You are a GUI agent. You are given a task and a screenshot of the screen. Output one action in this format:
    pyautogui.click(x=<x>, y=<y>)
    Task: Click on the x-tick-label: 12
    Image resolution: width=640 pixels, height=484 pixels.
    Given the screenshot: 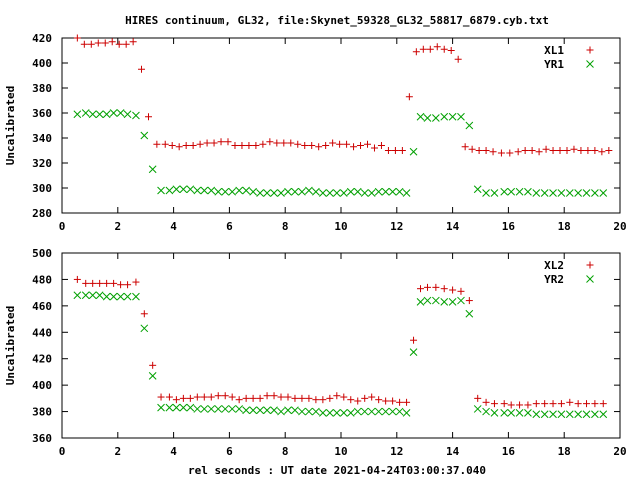 What is the action you would take?
    pyautogui.click(x=396, y=226)
    